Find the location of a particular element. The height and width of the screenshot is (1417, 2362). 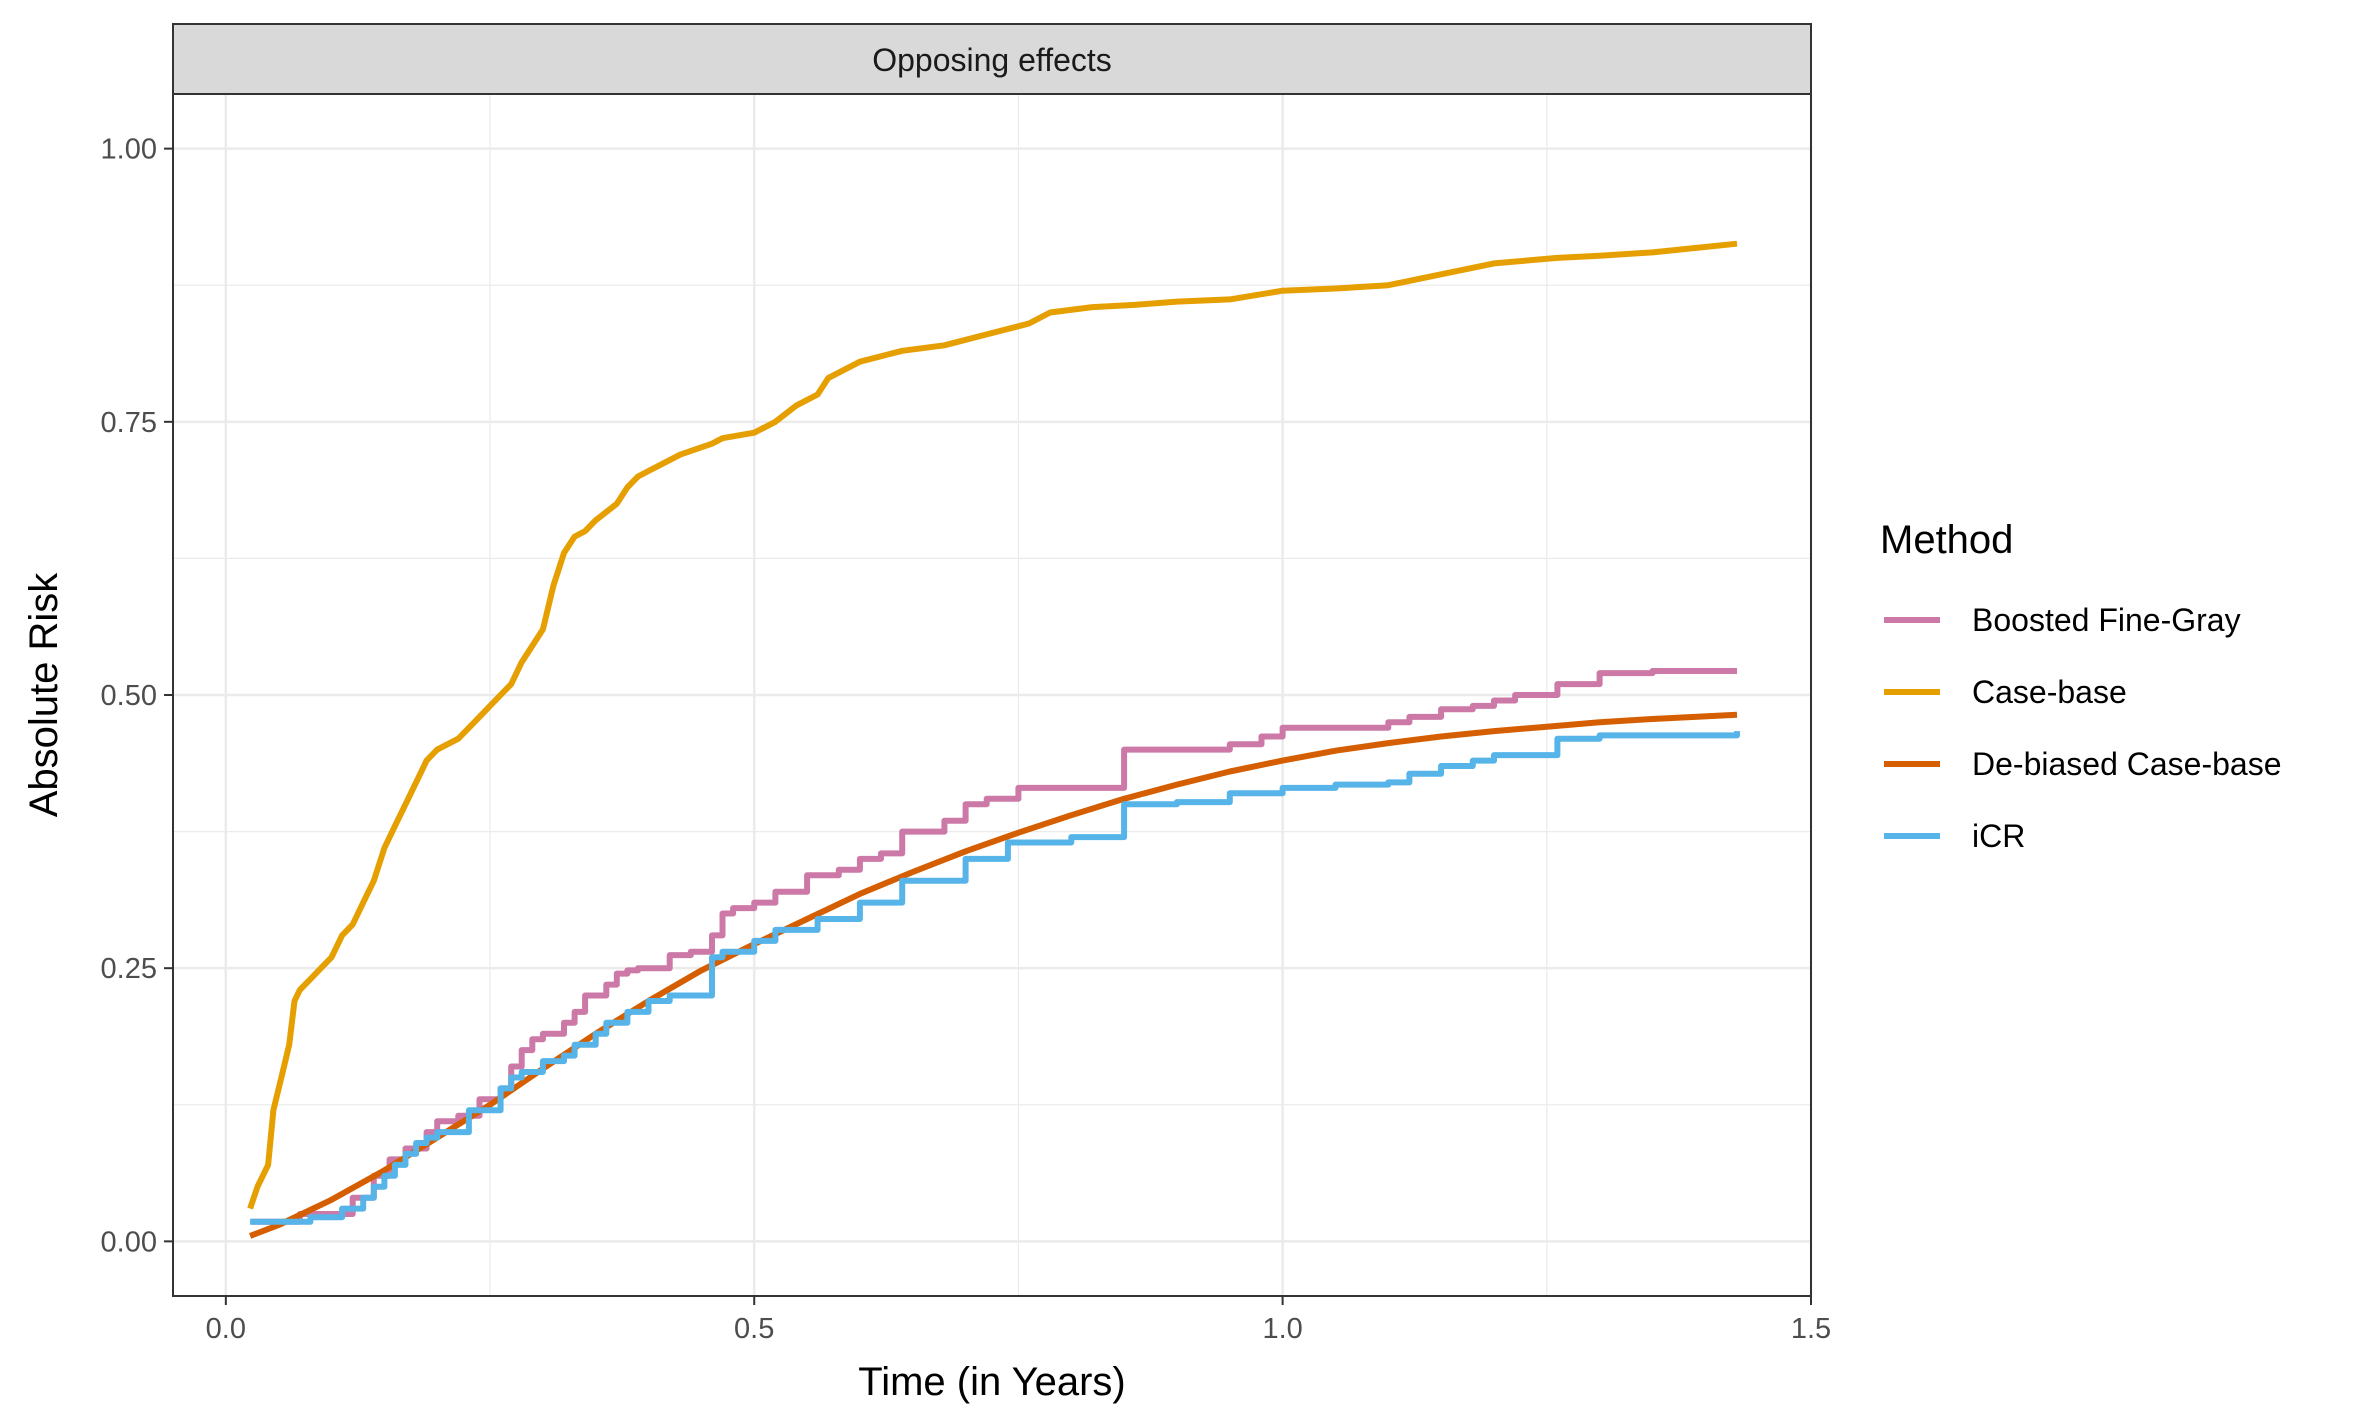

y-axis: 0.00 0.25 0.50 0.75 1.00 is located at coordinates (137, 696).